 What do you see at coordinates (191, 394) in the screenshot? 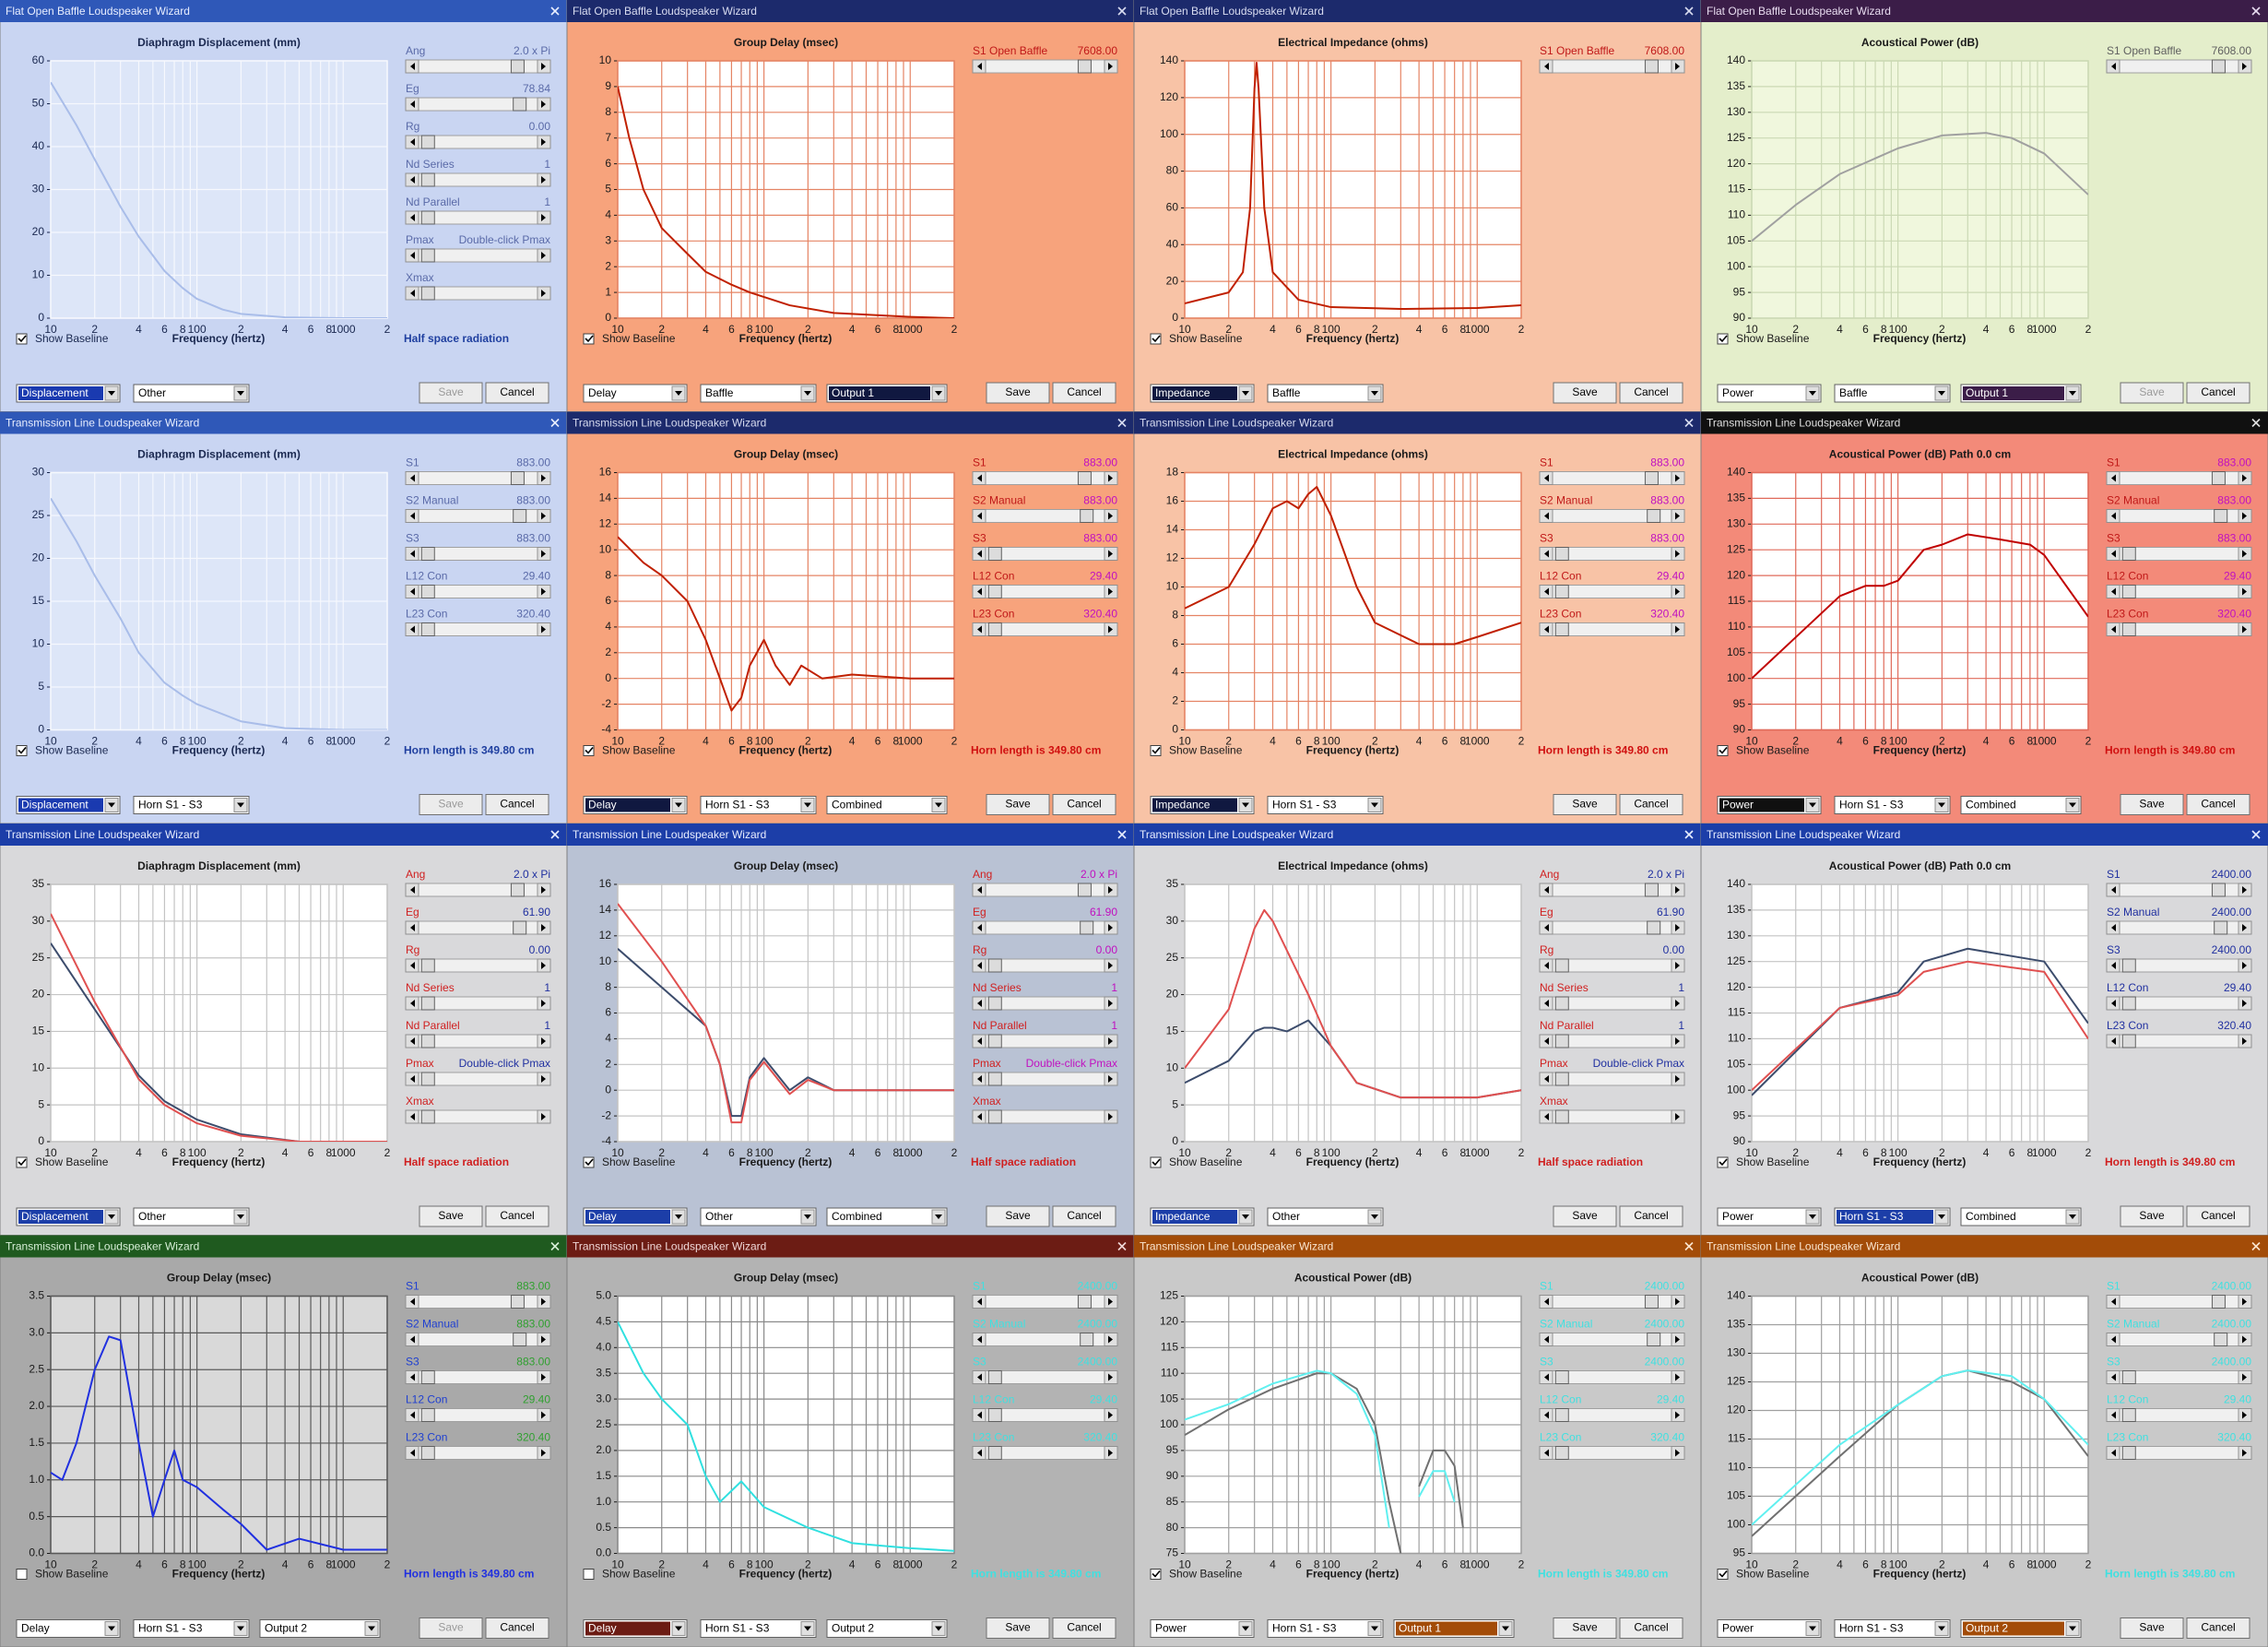
I see `dropdown: Other` at bounding box center [191, 394].